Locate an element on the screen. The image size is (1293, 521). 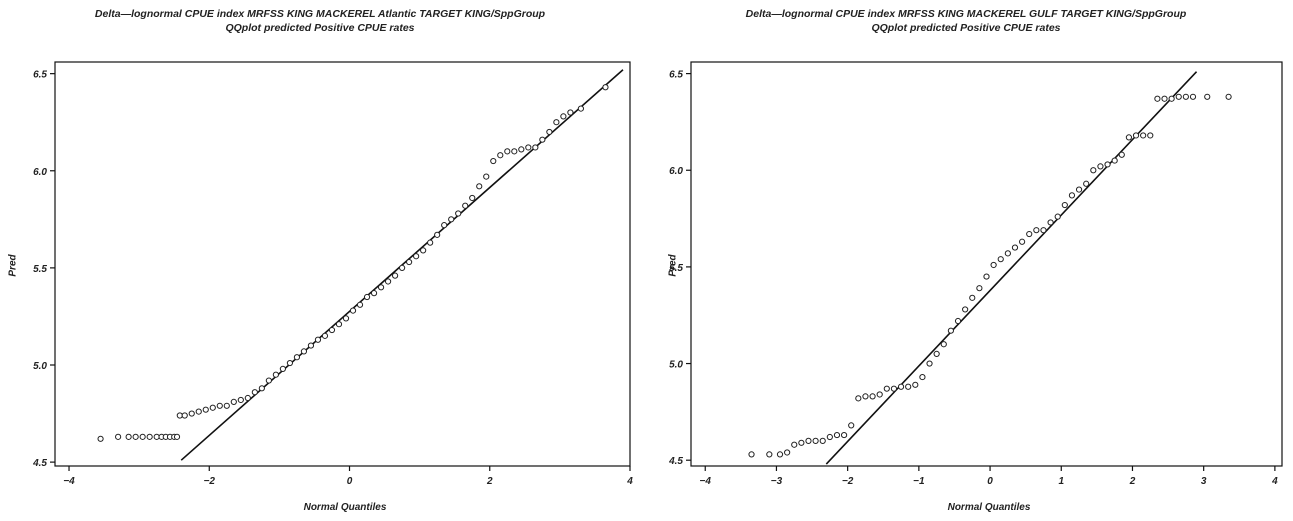
x-tick-label: −3 is located at coordinates (777, 481).